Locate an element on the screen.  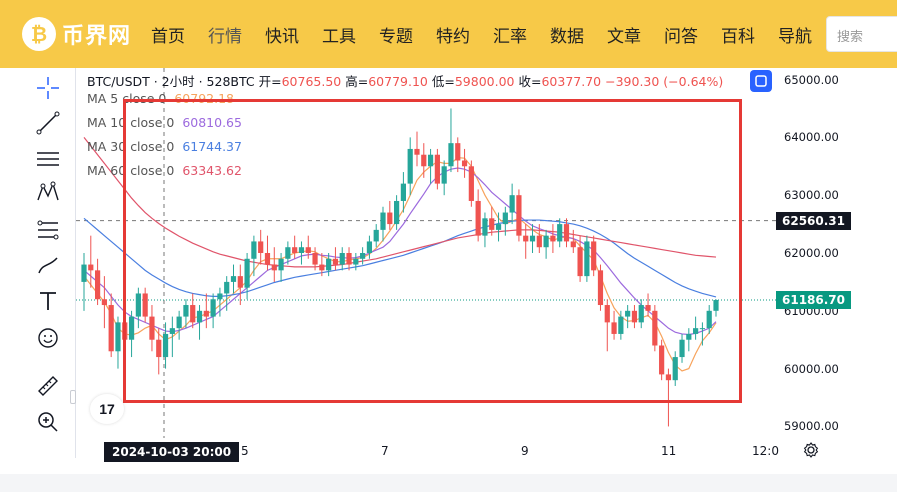
nav-item: 百科 is located at coordinates (738, 36).